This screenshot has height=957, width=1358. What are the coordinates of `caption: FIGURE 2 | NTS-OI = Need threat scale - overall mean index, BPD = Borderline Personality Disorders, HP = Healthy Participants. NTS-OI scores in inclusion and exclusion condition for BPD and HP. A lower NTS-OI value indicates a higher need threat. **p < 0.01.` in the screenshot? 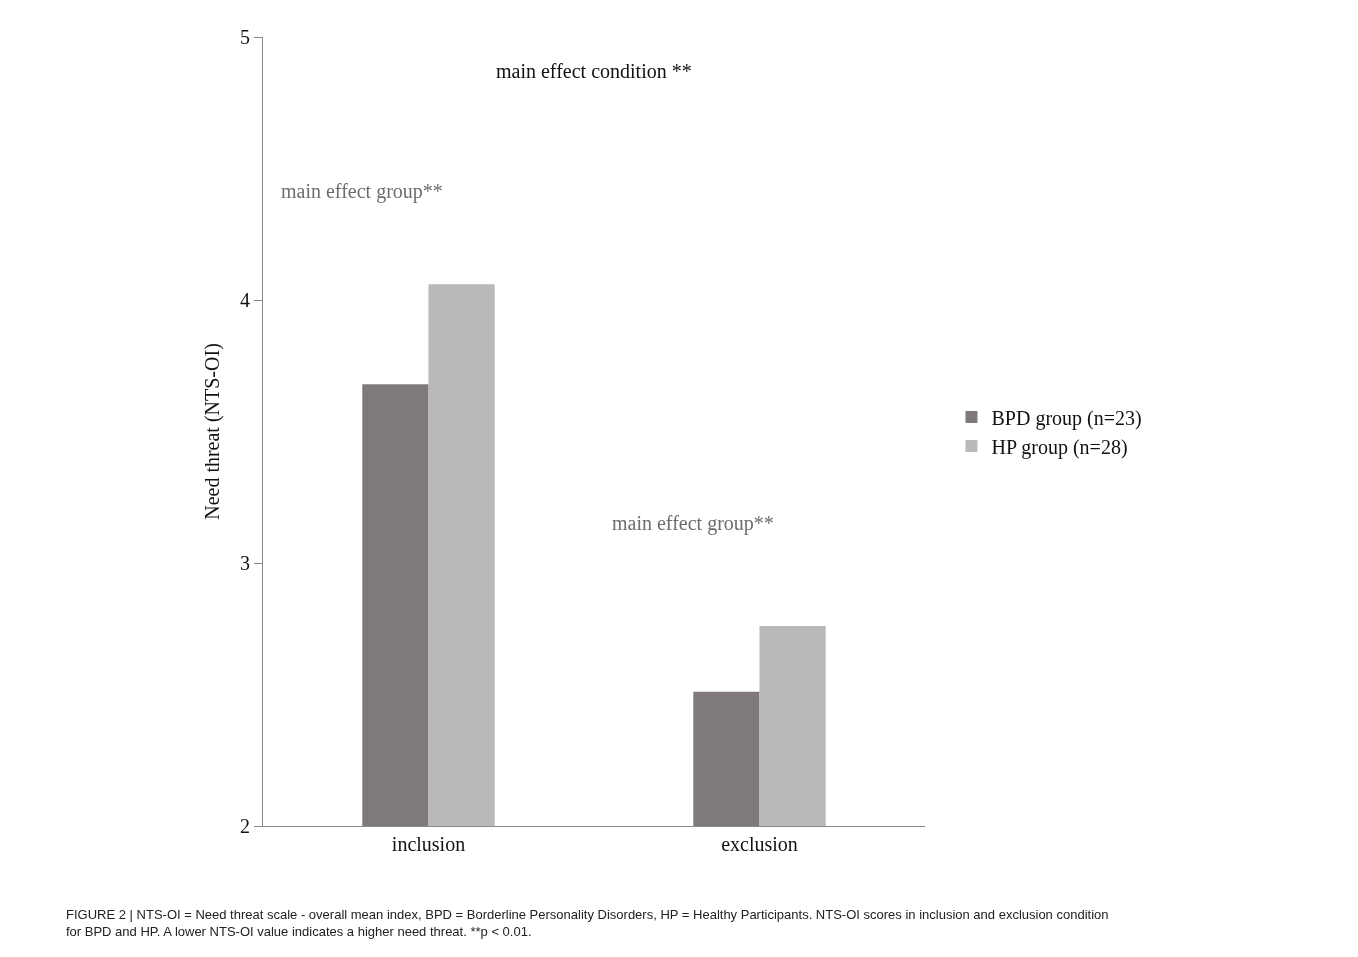 It's located at (587, 923).